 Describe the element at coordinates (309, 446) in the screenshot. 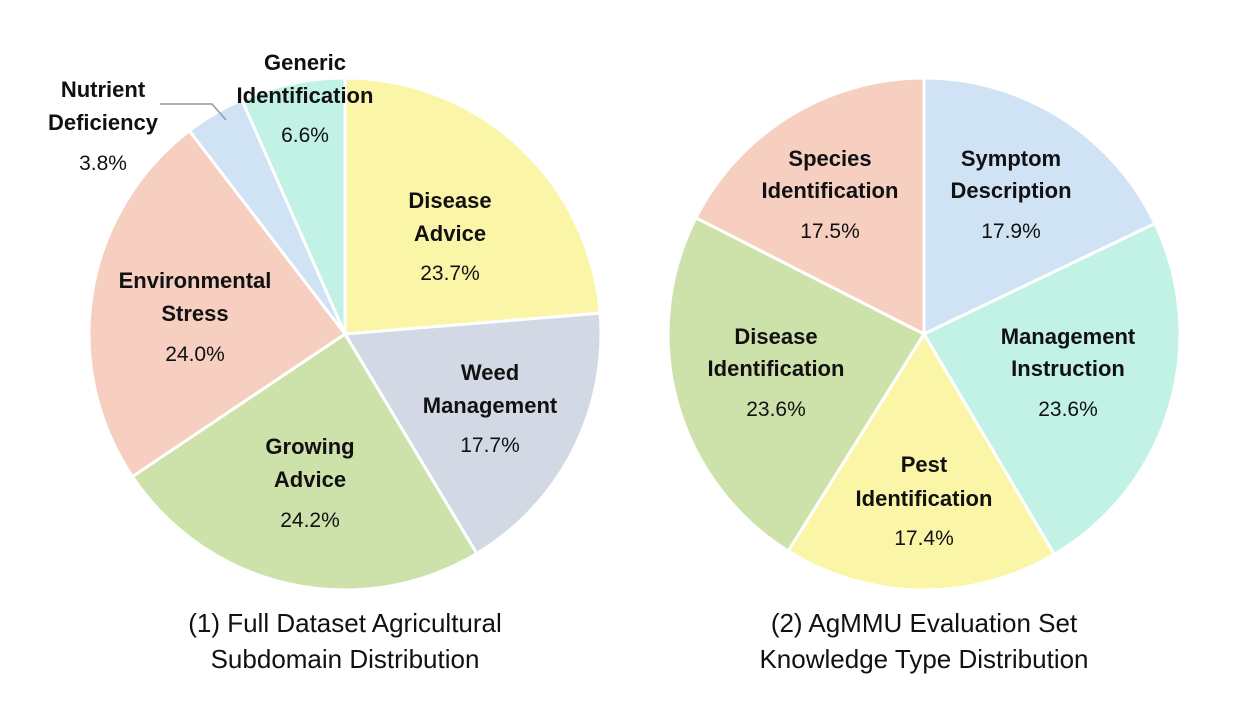

I see `slice-label-growing-advice: Growing` at that location.